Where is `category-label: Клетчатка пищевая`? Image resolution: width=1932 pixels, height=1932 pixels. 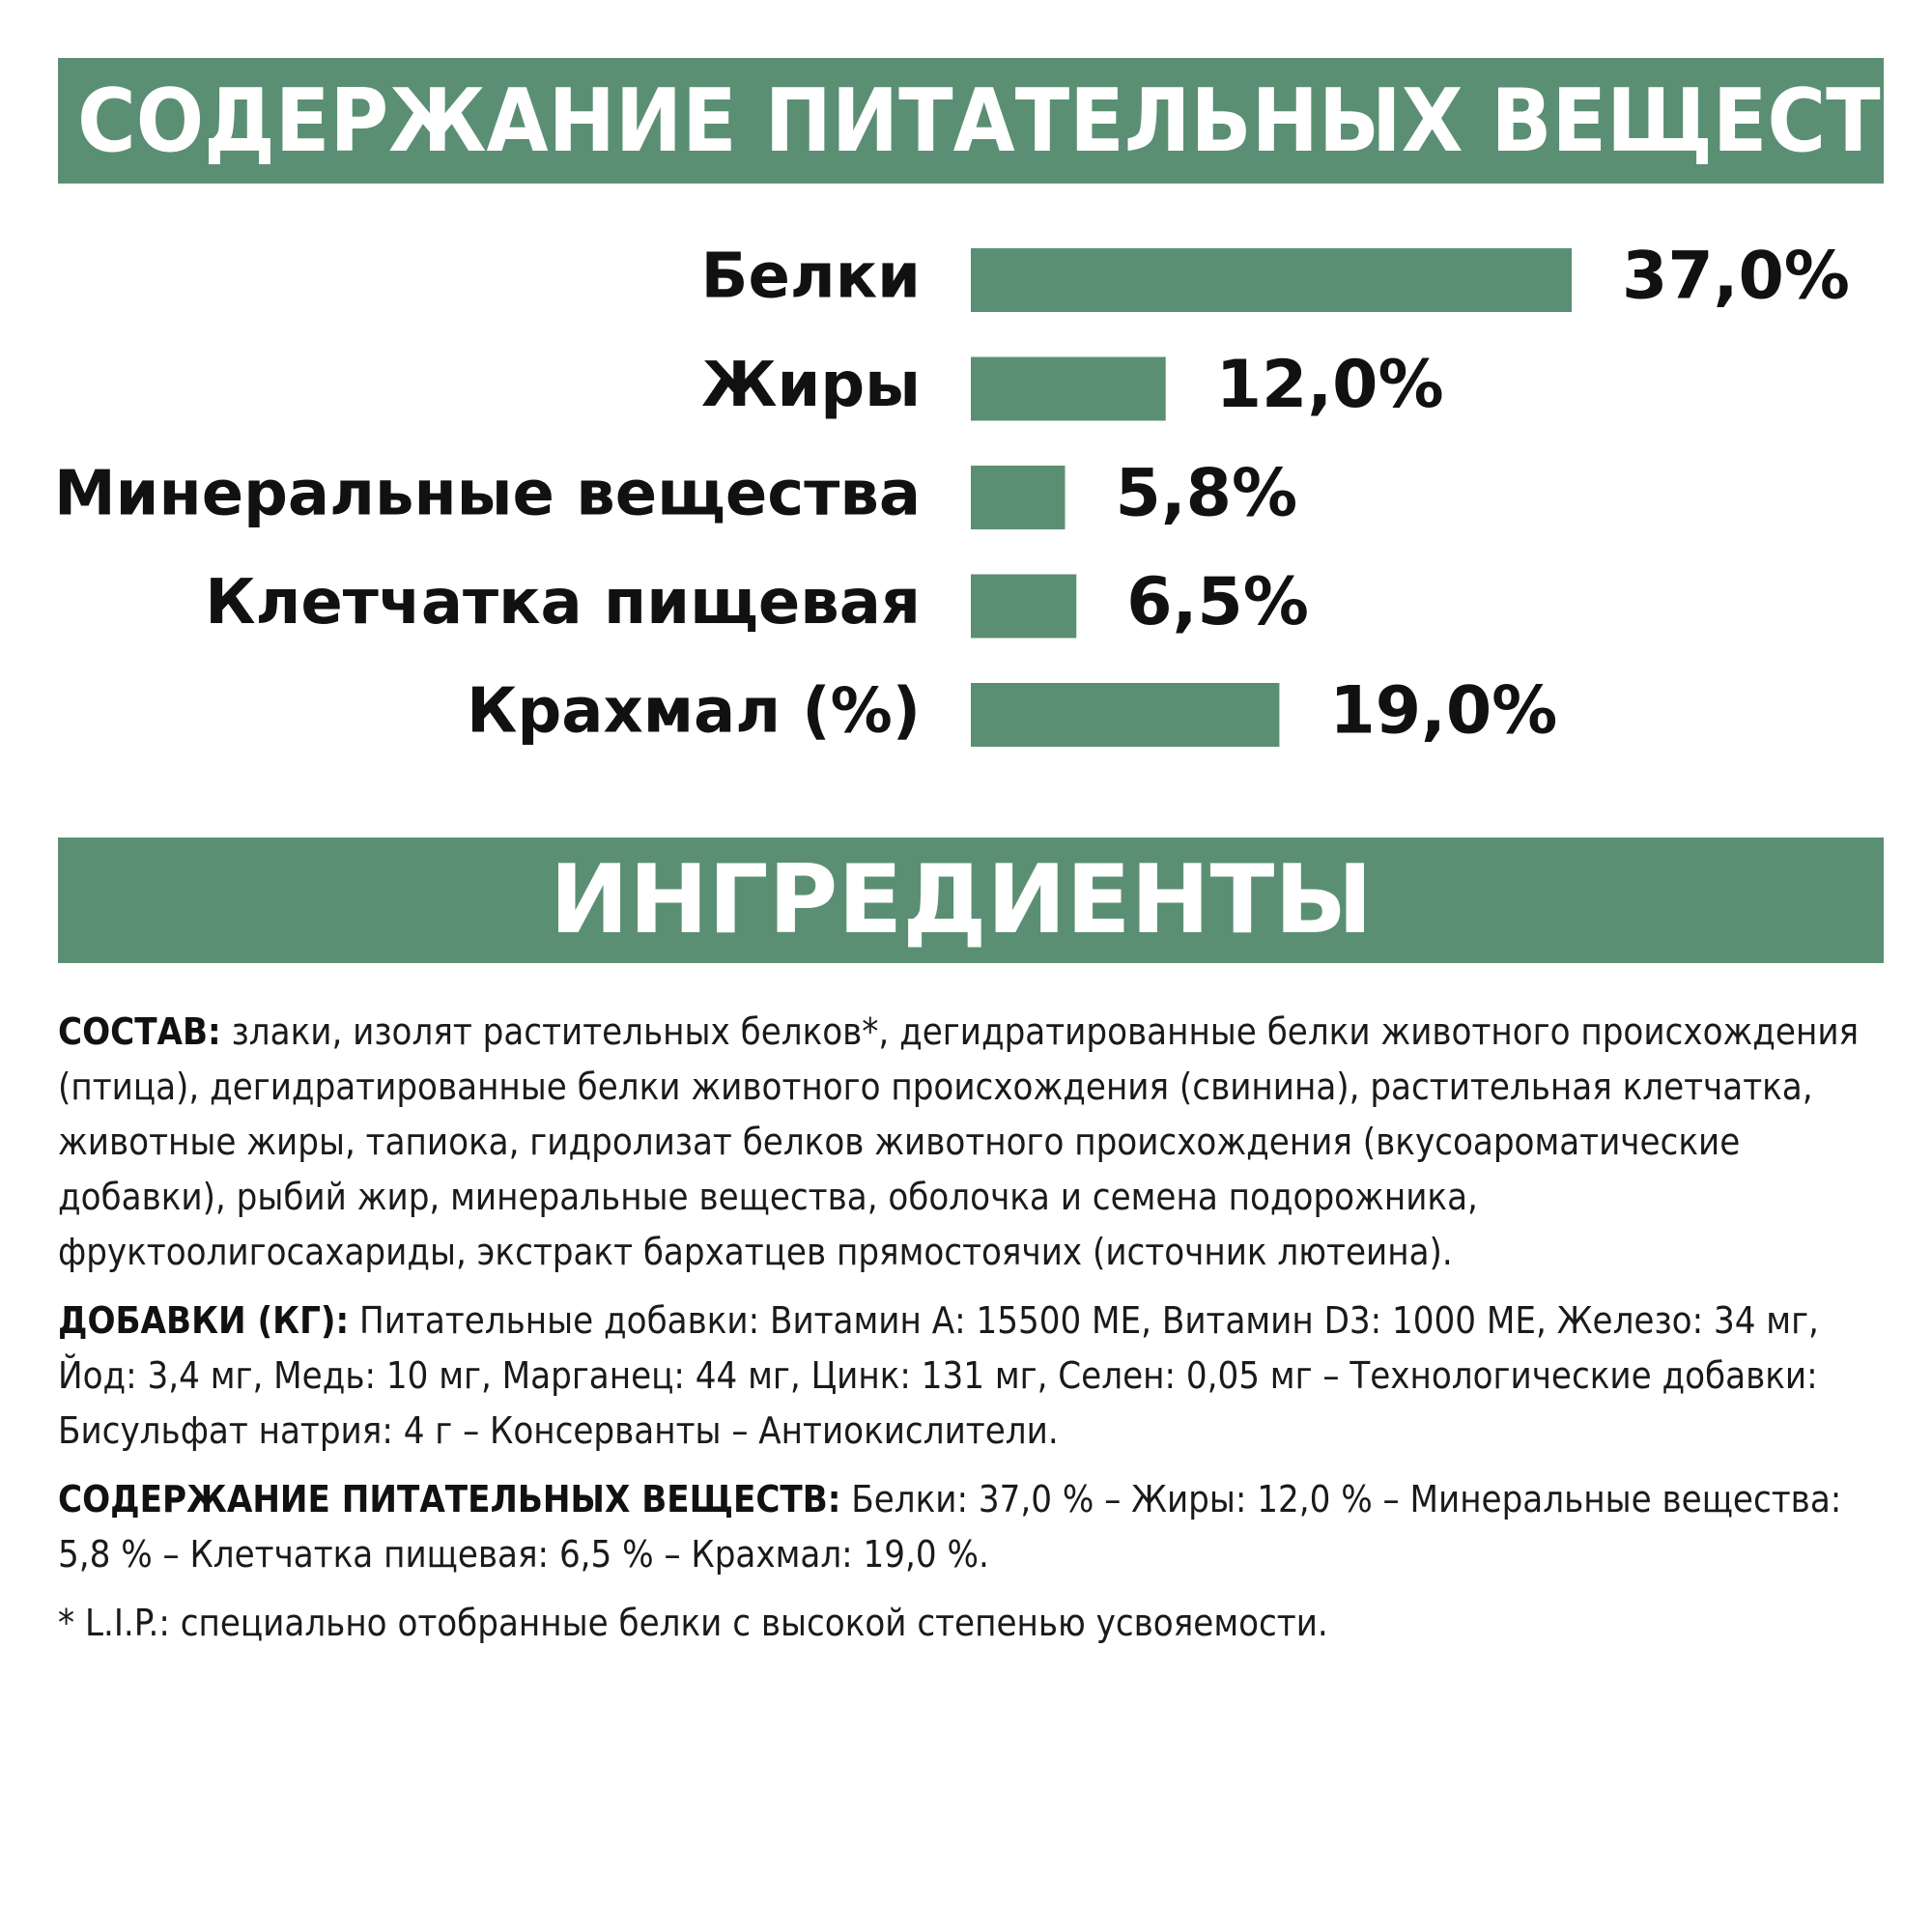 category-label: Клетчатка пищевая is located at coordinates (563, 603).